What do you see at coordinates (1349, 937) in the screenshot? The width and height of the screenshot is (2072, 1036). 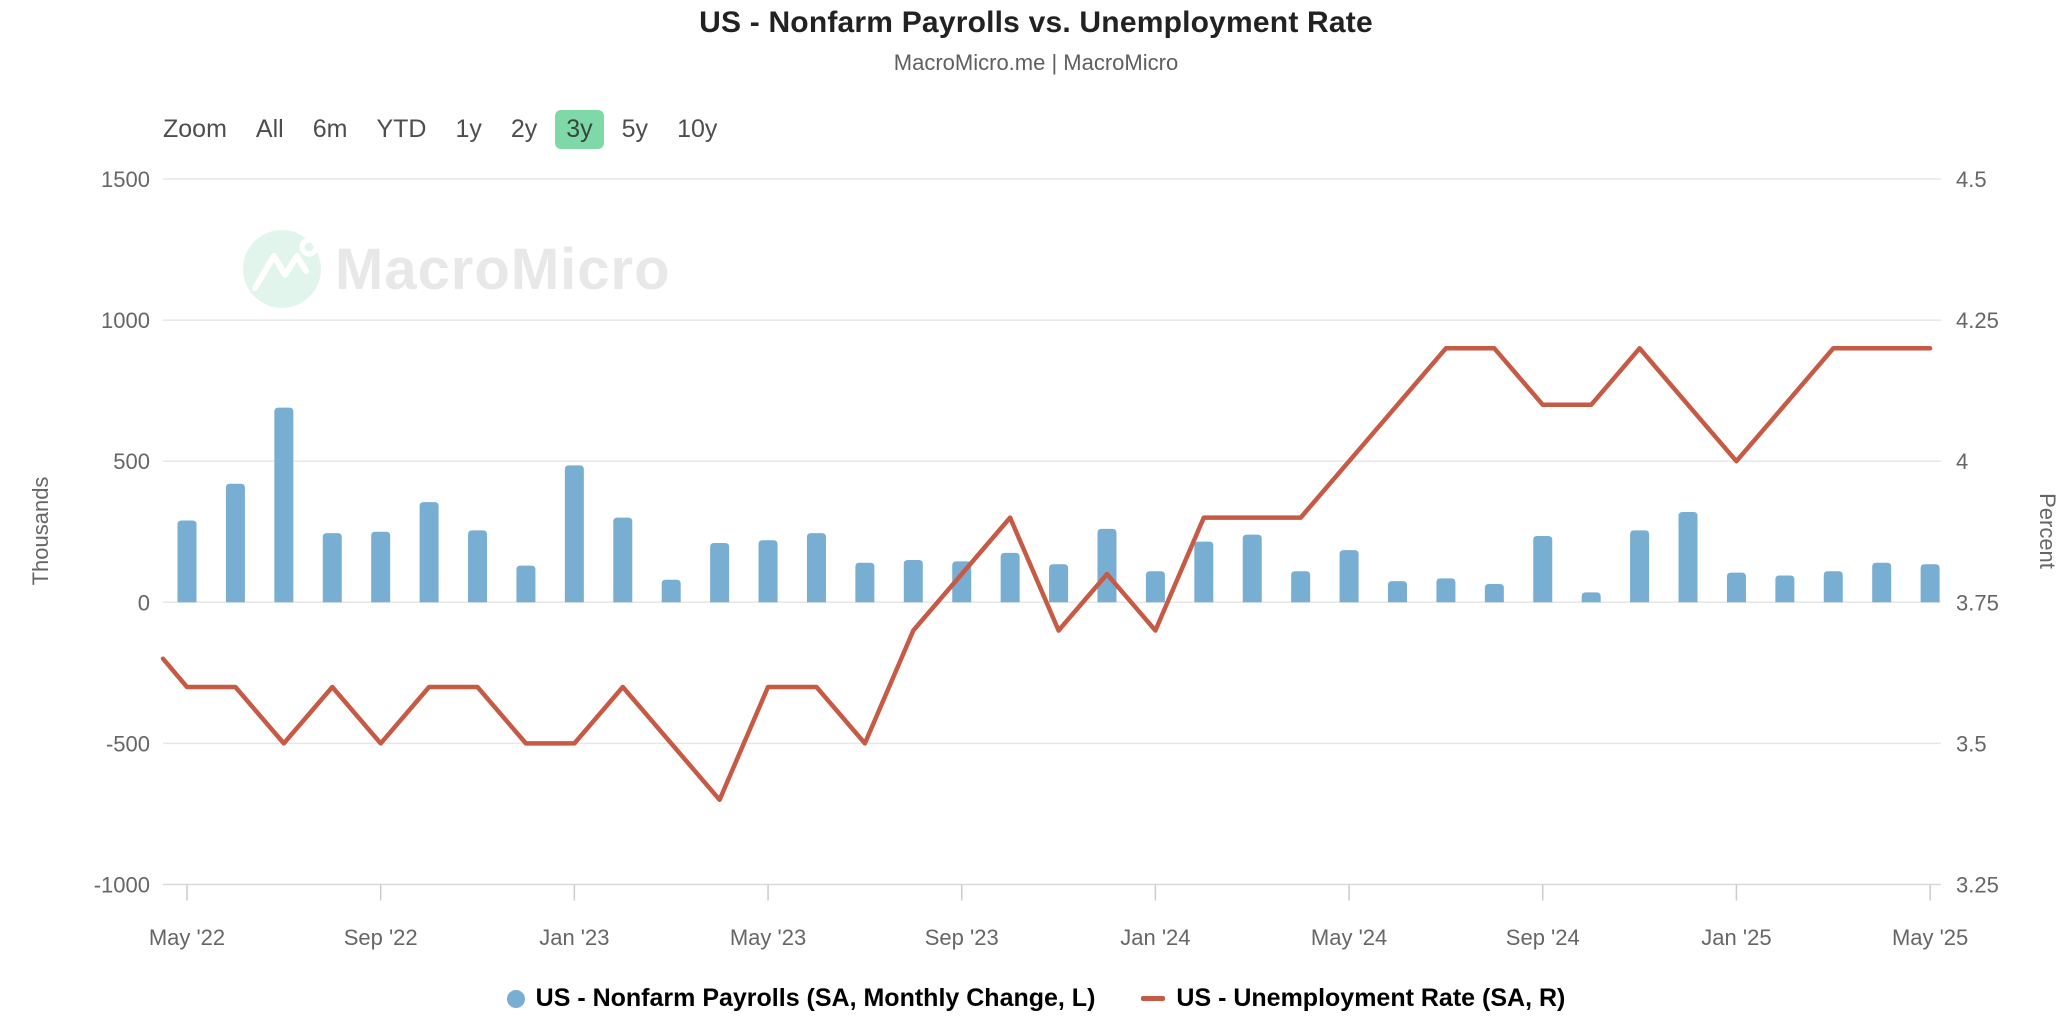 I see `x-axis-tick-label: May '24` at bounding box center [1349, 937].